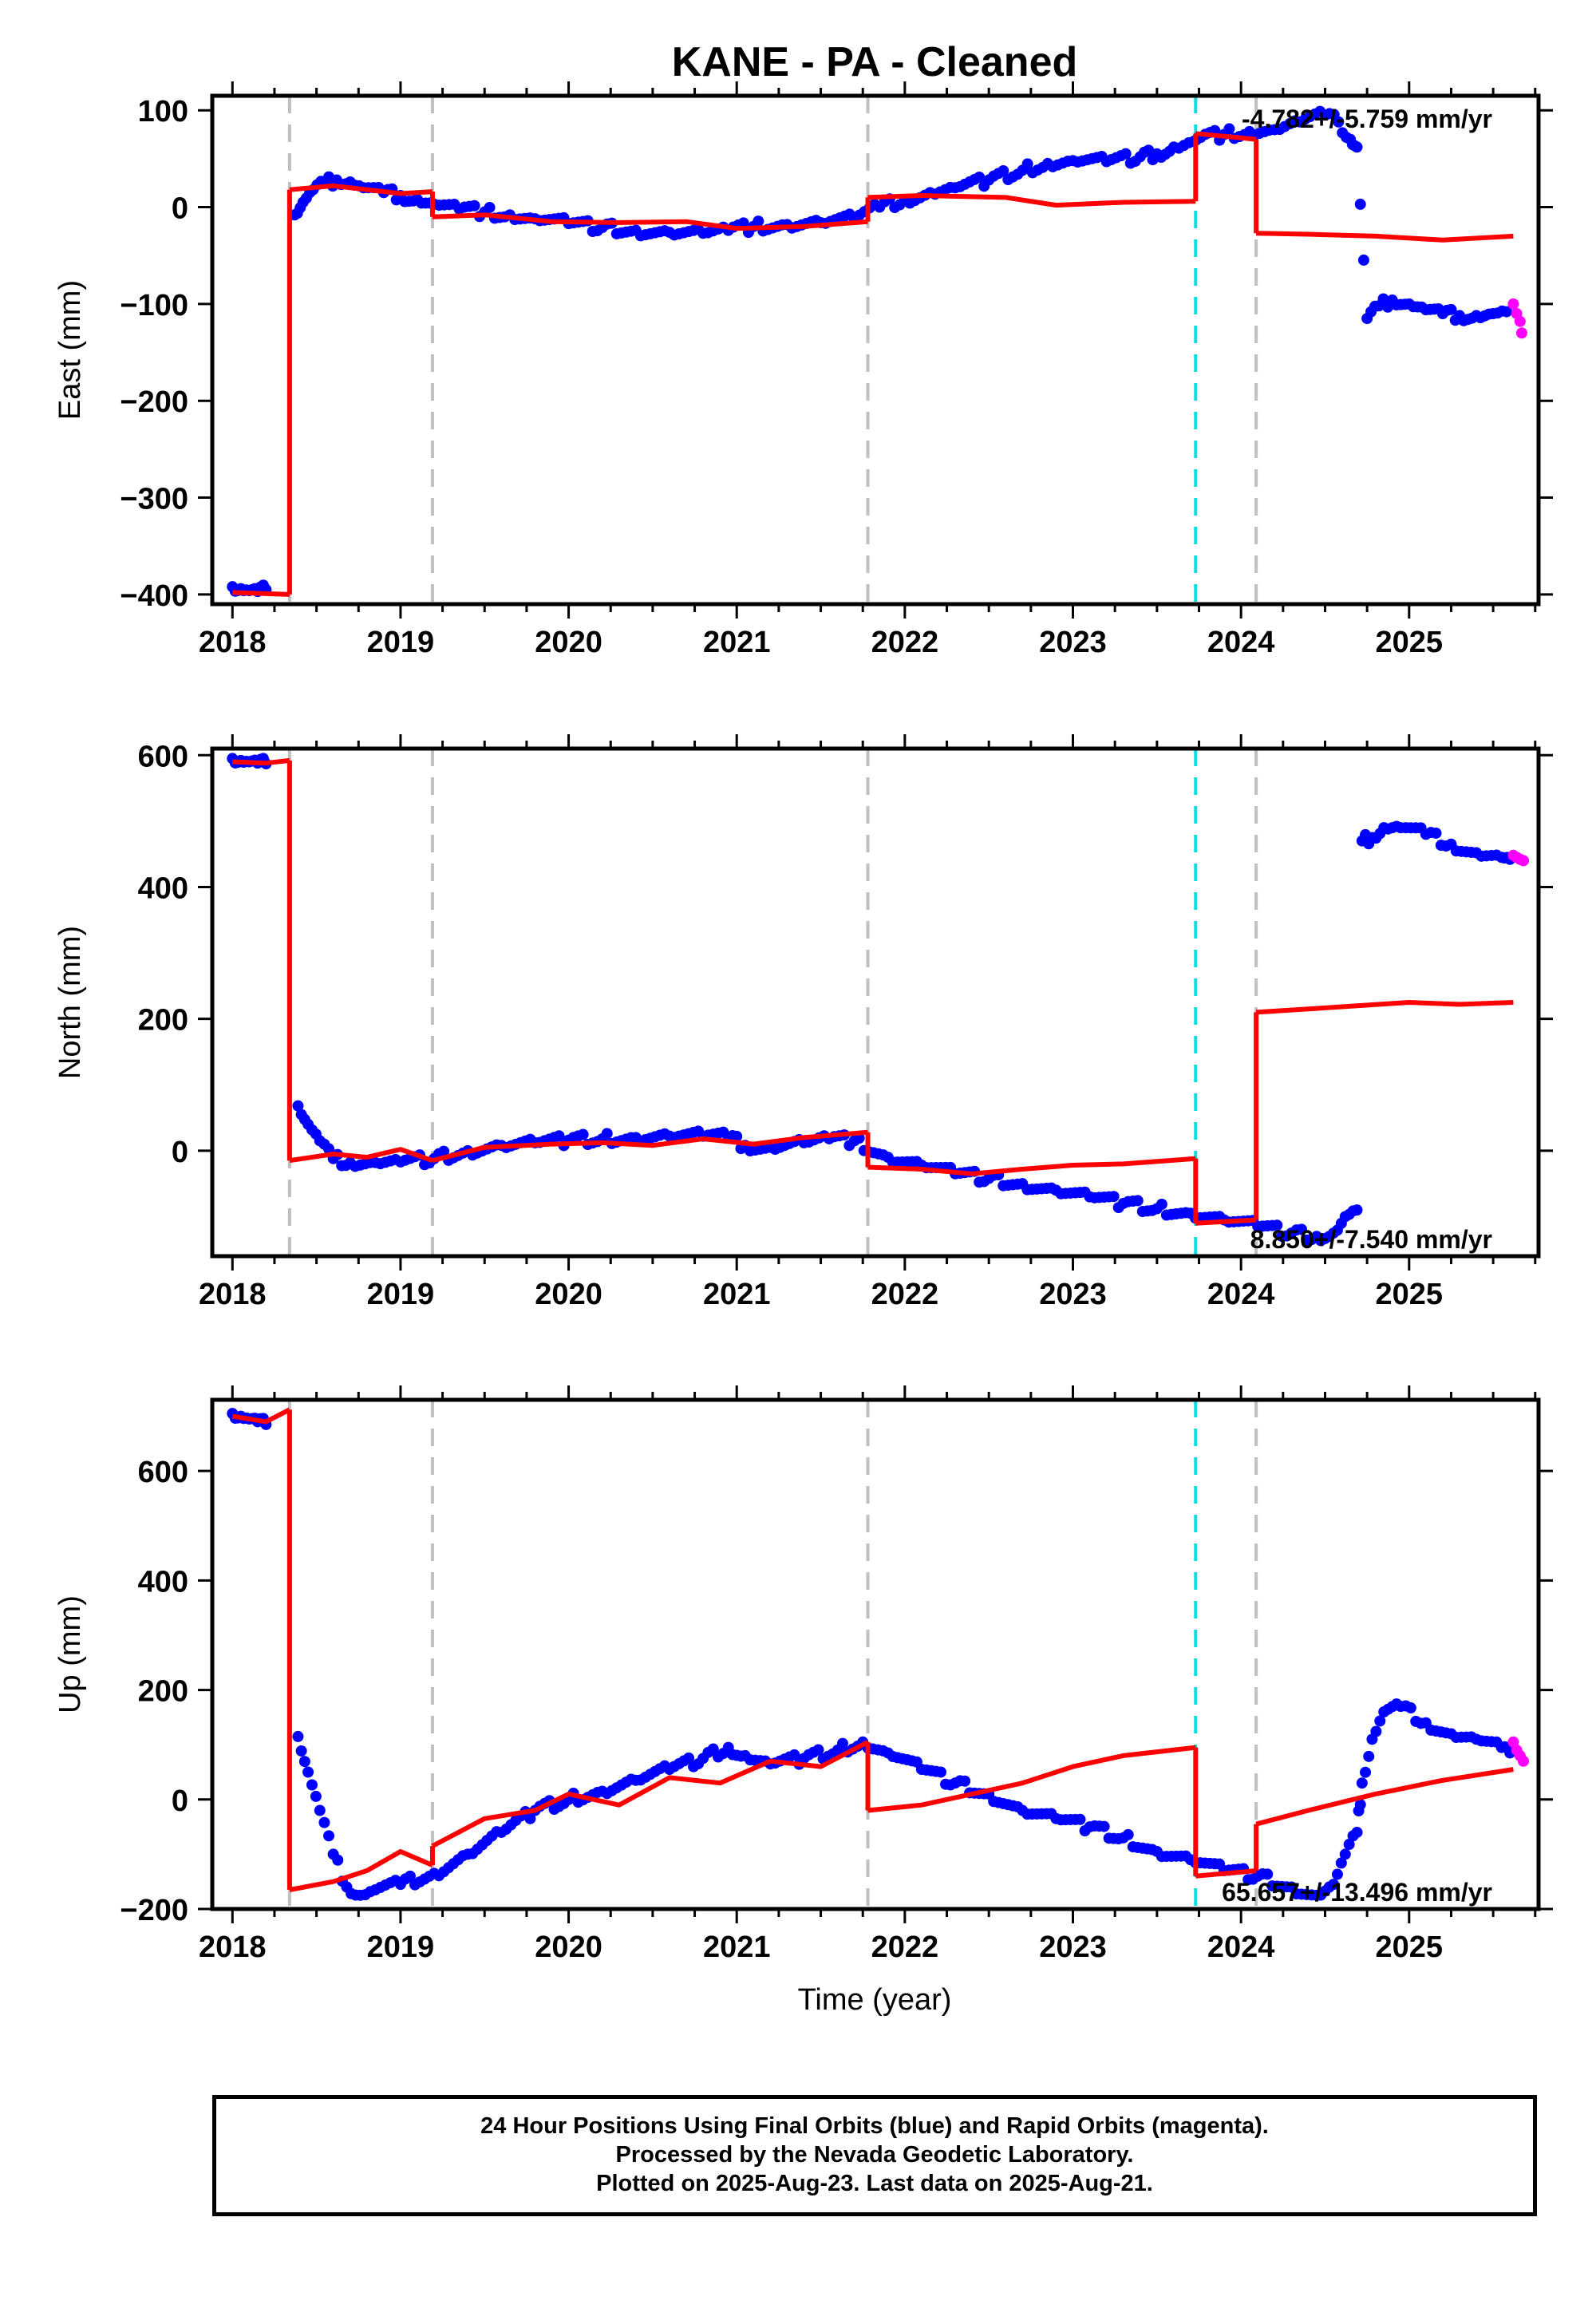 The height and width of the screenshot is (2316, 1596). I want to click on up-x-tick-label: 2024, so click(1241, 1947).